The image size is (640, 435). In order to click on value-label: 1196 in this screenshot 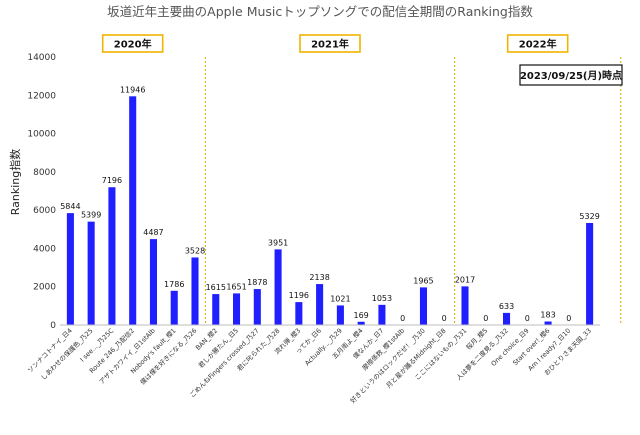, I will do `click(299, 295)`.